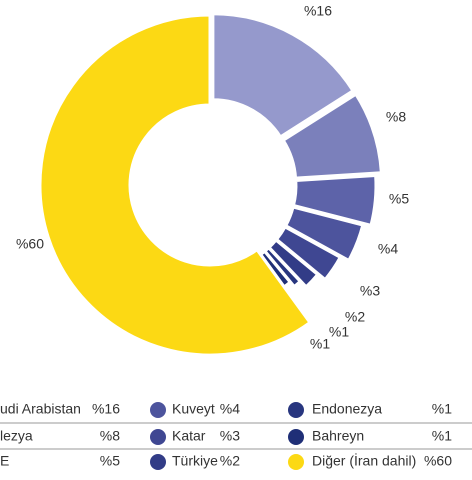 The width and height of the screenshot is (472, 480). I want to click on data-label: %3, so click(370, 291).